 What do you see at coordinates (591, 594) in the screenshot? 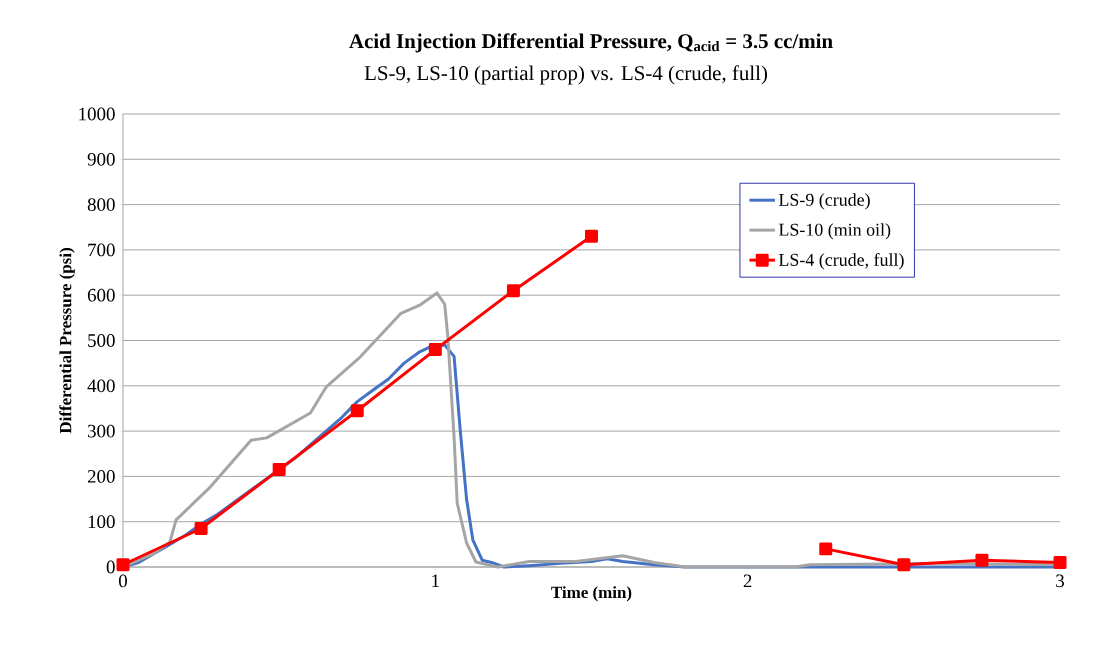
I see `x-axis-title: Time (min)` at bounding box center [591, 594].